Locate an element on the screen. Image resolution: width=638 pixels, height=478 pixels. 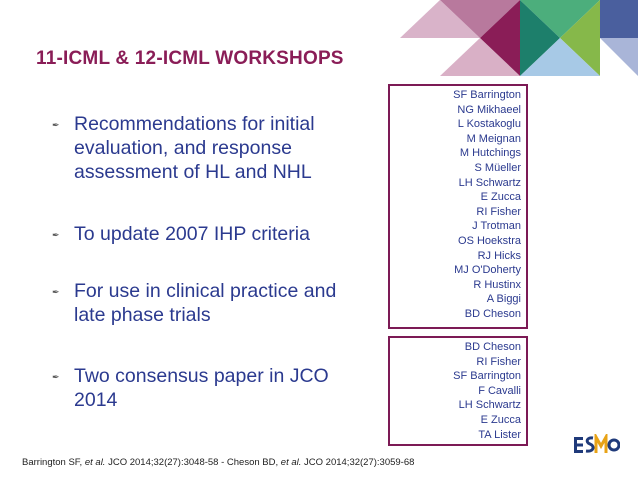
bullet-item: ✒ To update 2007 IHP criteria is located at coordinates (181, 234).